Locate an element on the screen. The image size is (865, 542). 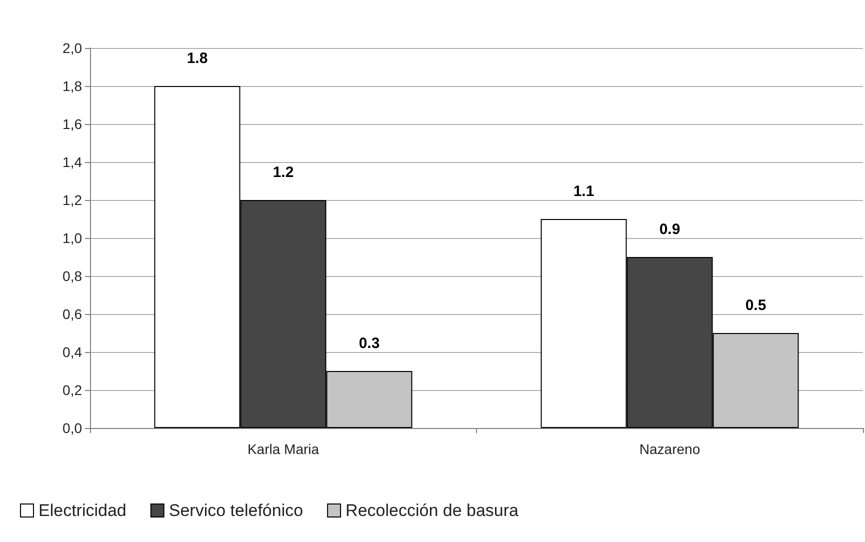
y-tick-label: 2,0 is located at coordinates (72, 48).